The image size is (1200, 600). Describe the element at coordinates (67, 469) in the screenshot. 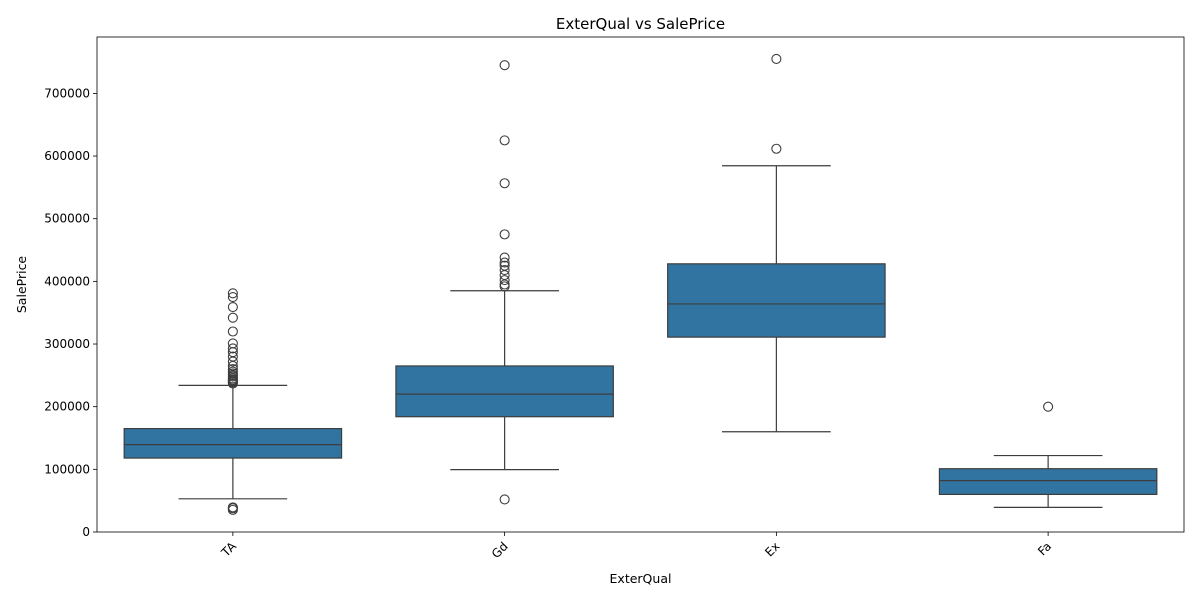

I see `y-tick-label: 100000` at that location.